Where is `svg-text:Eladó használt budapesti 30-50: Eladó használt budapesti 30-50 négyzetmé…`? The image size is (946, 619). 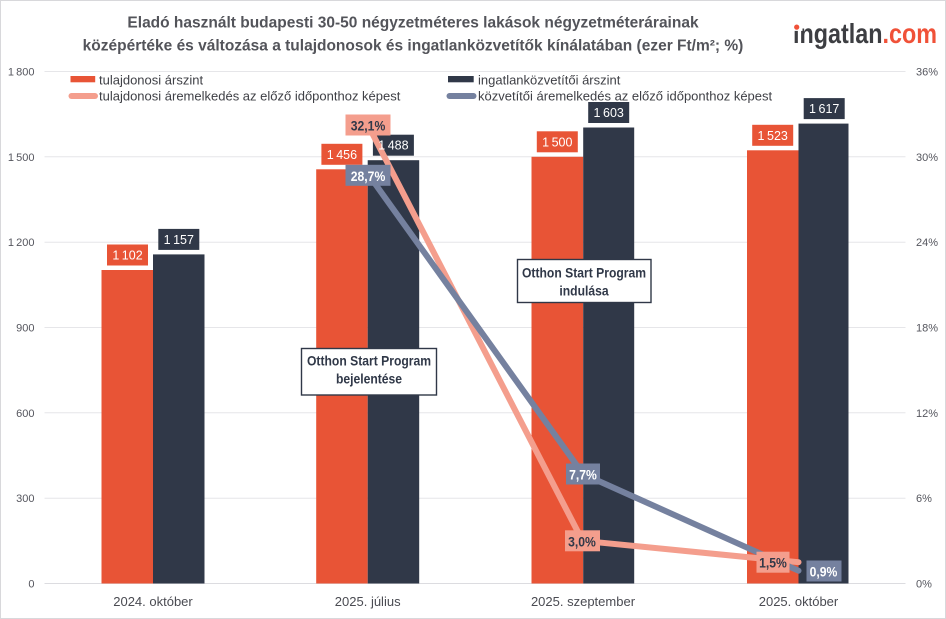
svg-text:Eladó használt budapesti 30-50: Eladó használt budapesti 30-50 négyzetmé… is located at coordinates (413, 23).